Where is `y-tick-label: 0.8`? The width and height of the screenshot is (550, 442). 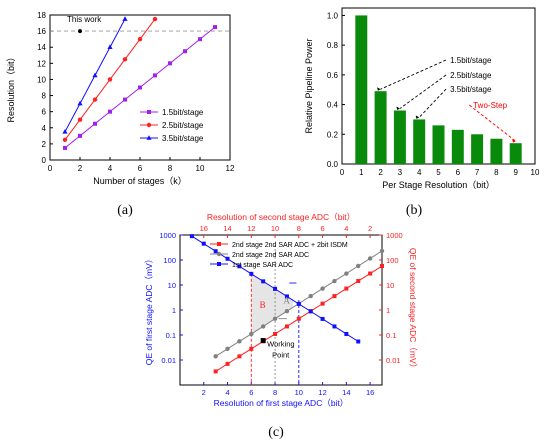
y-tick-label: 0.8 is located at coordinates (333, 45).